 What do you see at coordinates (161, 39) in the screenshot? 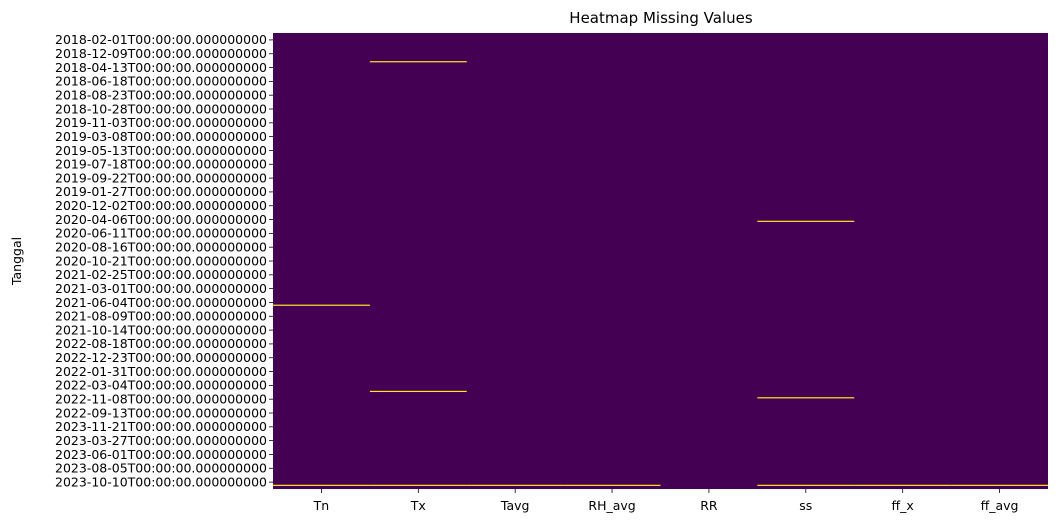
I see `y-tick-label: 2018-02-01T00:00:00.000000000` at bounding box center [161, 39].